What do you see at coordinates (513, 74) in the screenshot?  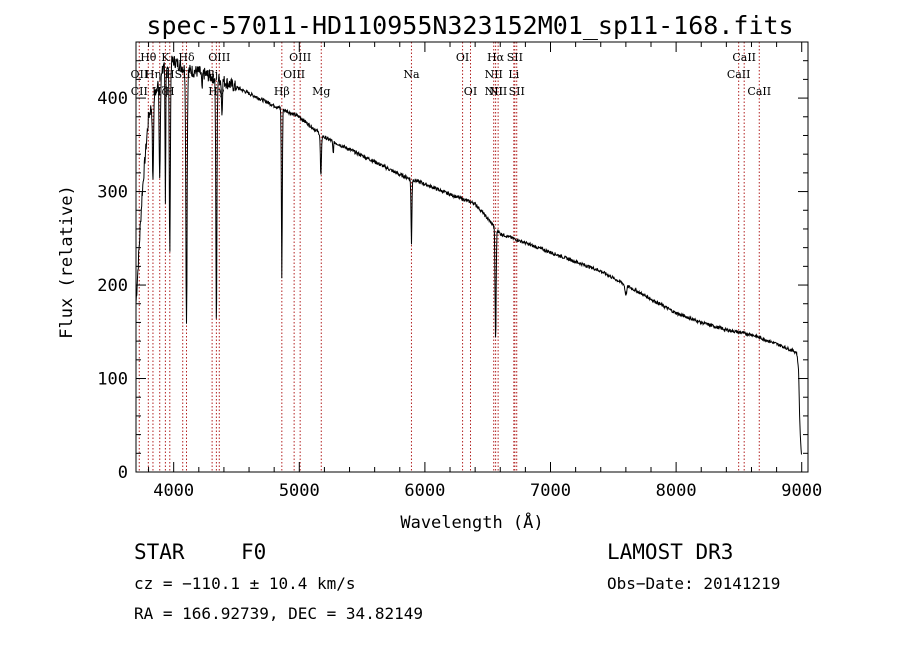 I see `spectral-line-label: Li` at bounding box center [513, 74].